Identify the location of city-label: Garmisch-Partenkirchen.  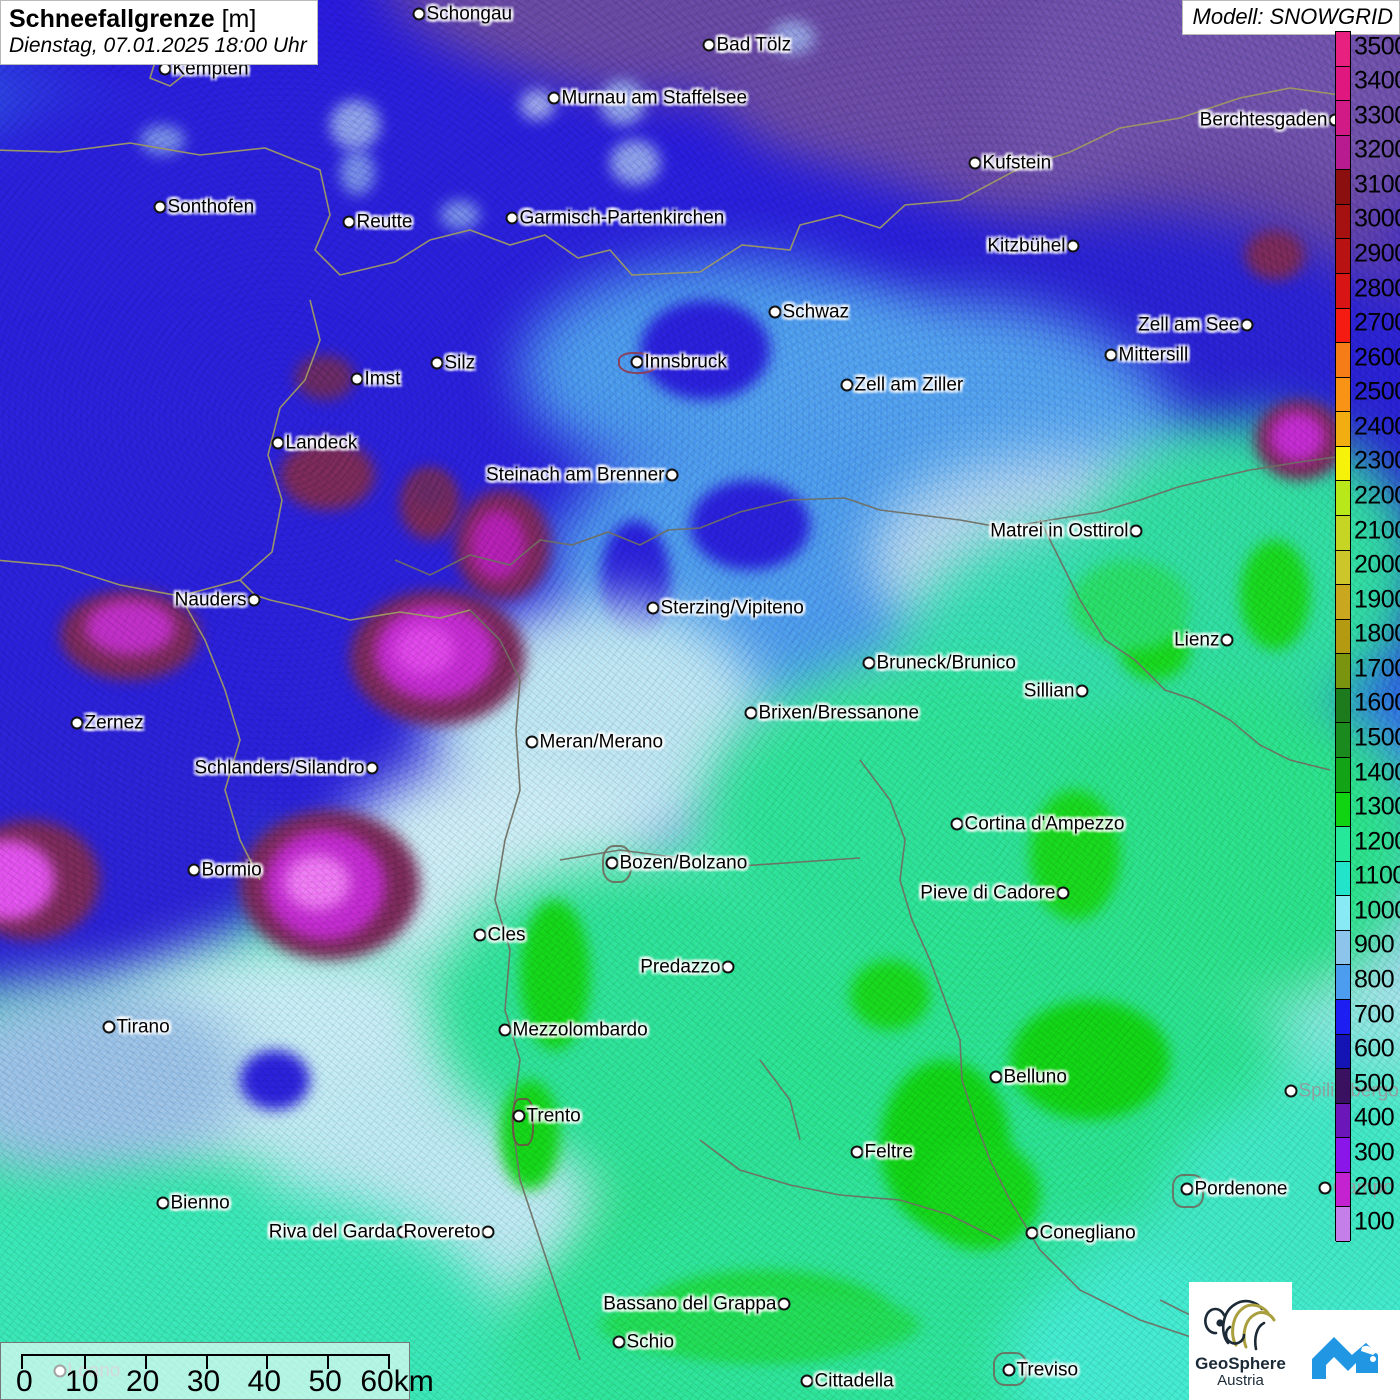
(622, 217).